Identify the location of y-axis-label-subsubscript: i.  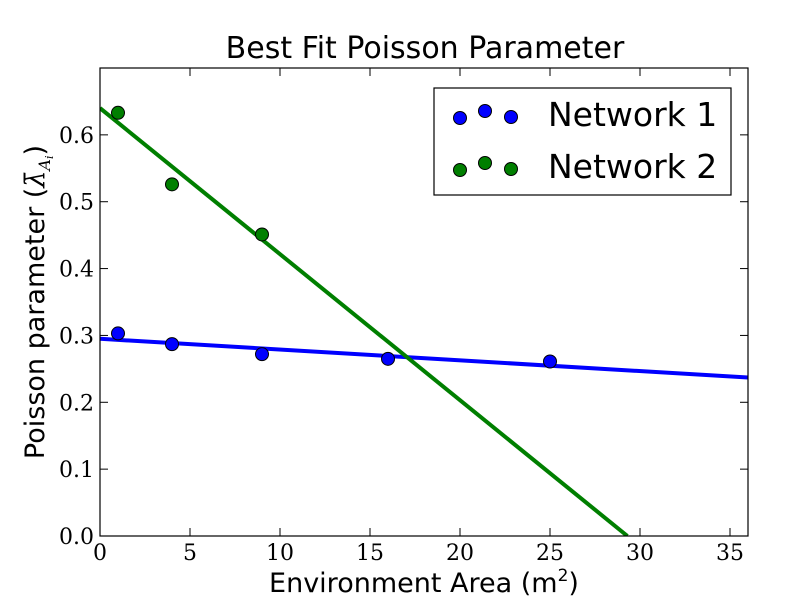
(49, 157).